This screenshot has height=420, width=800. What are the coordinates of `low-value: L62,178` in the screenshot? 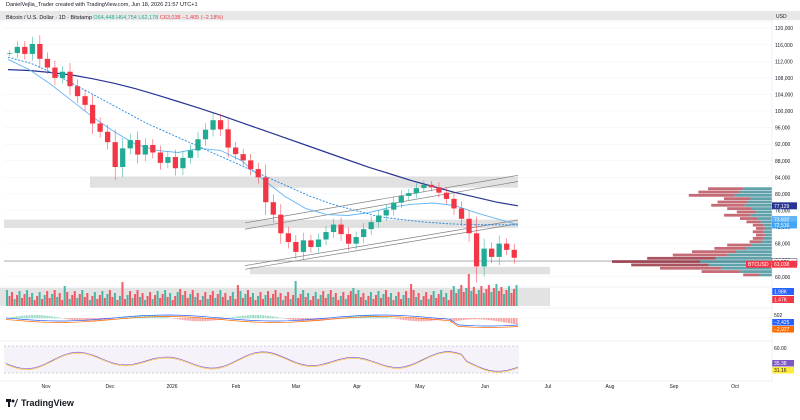 It's located at (148, 18).